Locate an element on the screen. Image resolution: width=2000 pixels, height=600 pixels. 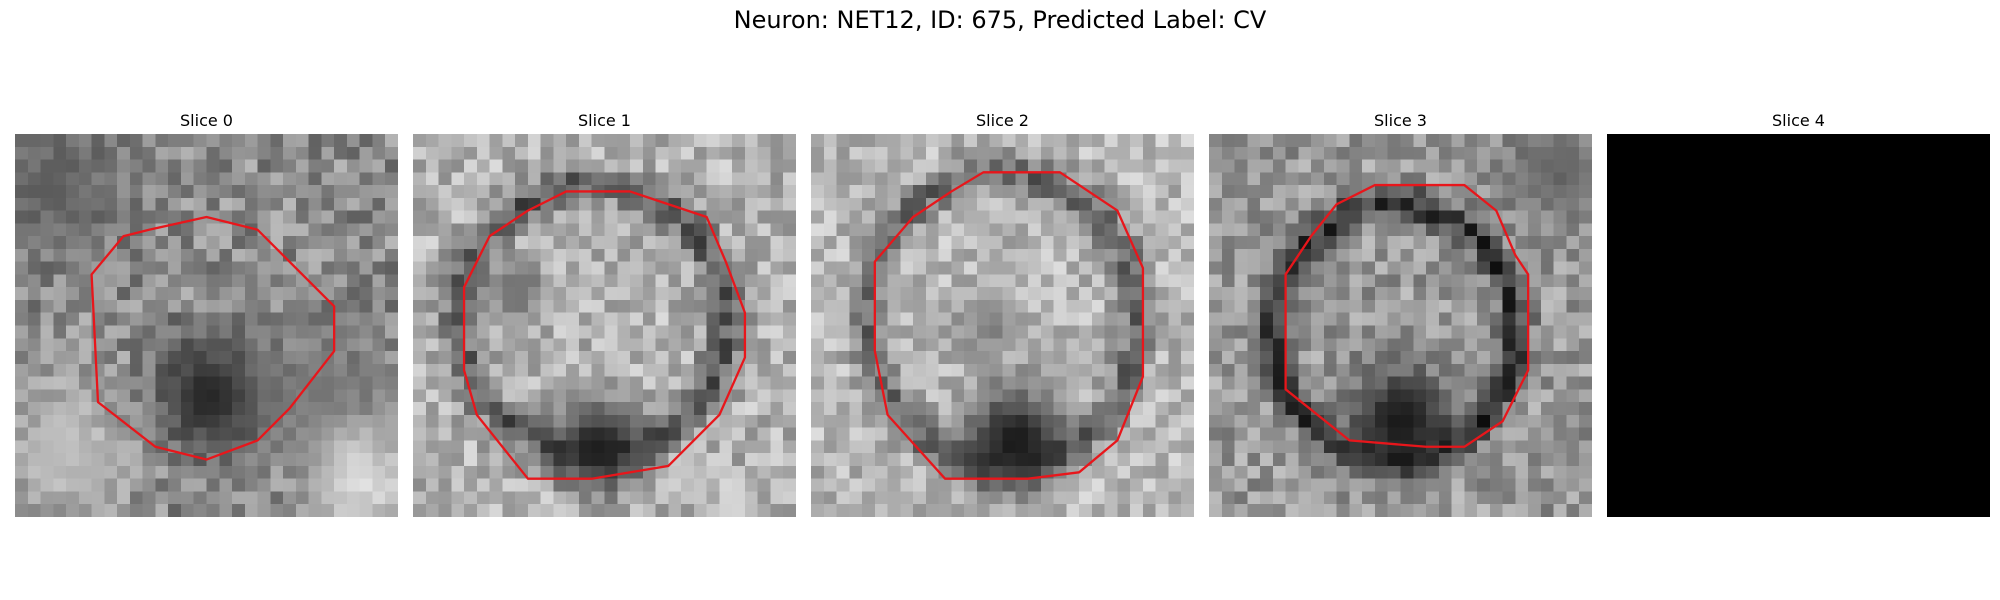
slice-panel-2: Slice 2 is located at coordinates (1002, 312).